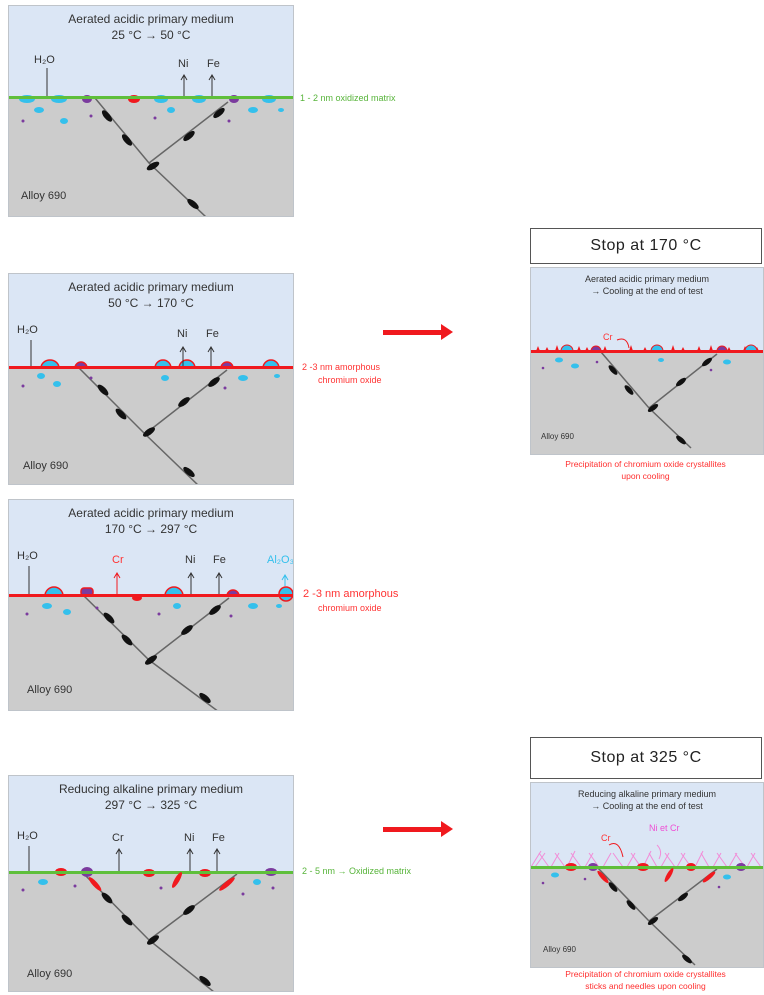 This screenshot has width=764, height=995. I want to click on stop-325-title: Reducing alkaline primary medium, so click(647, 794).